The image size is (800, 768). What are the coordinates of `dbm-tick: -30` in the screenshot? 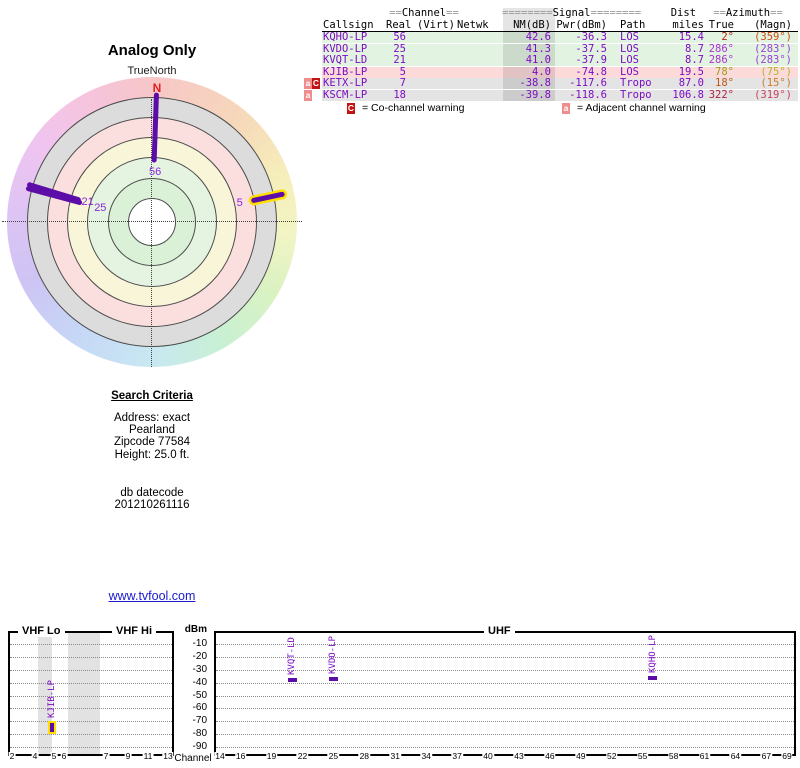 It's located at (199, 669).